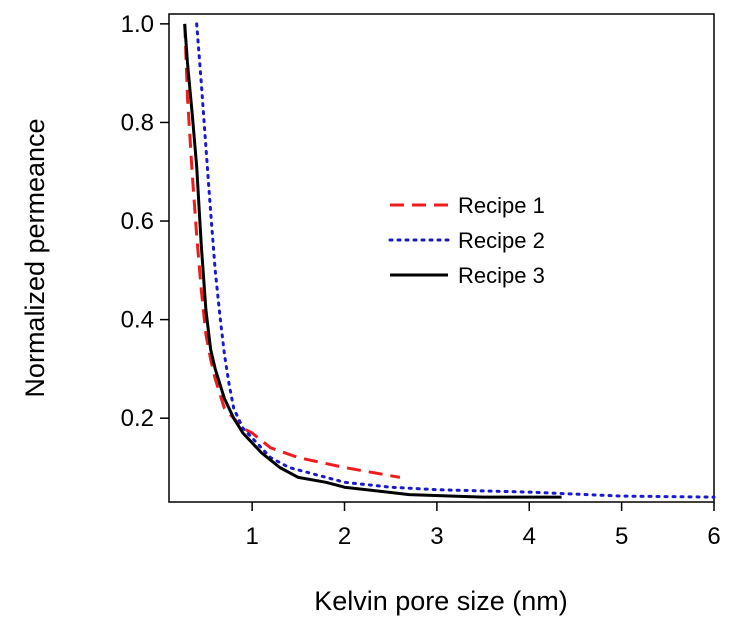  Describe the element at coordinates (436, 536) in the screenshot. I see `x-tick-label: 3` at that location.